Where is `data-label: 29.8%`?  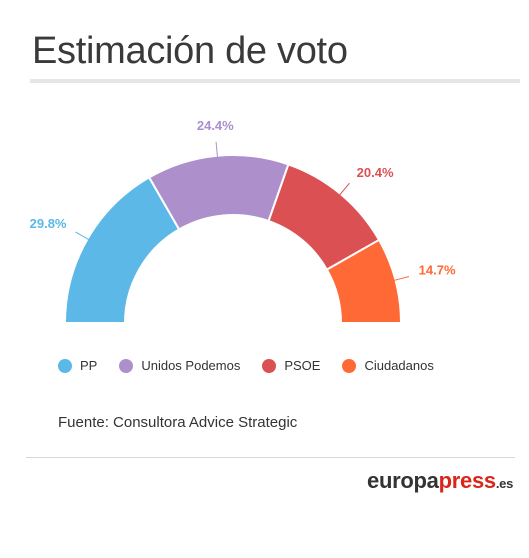
data-label: 29.8% is located at coordinates (48, 223).